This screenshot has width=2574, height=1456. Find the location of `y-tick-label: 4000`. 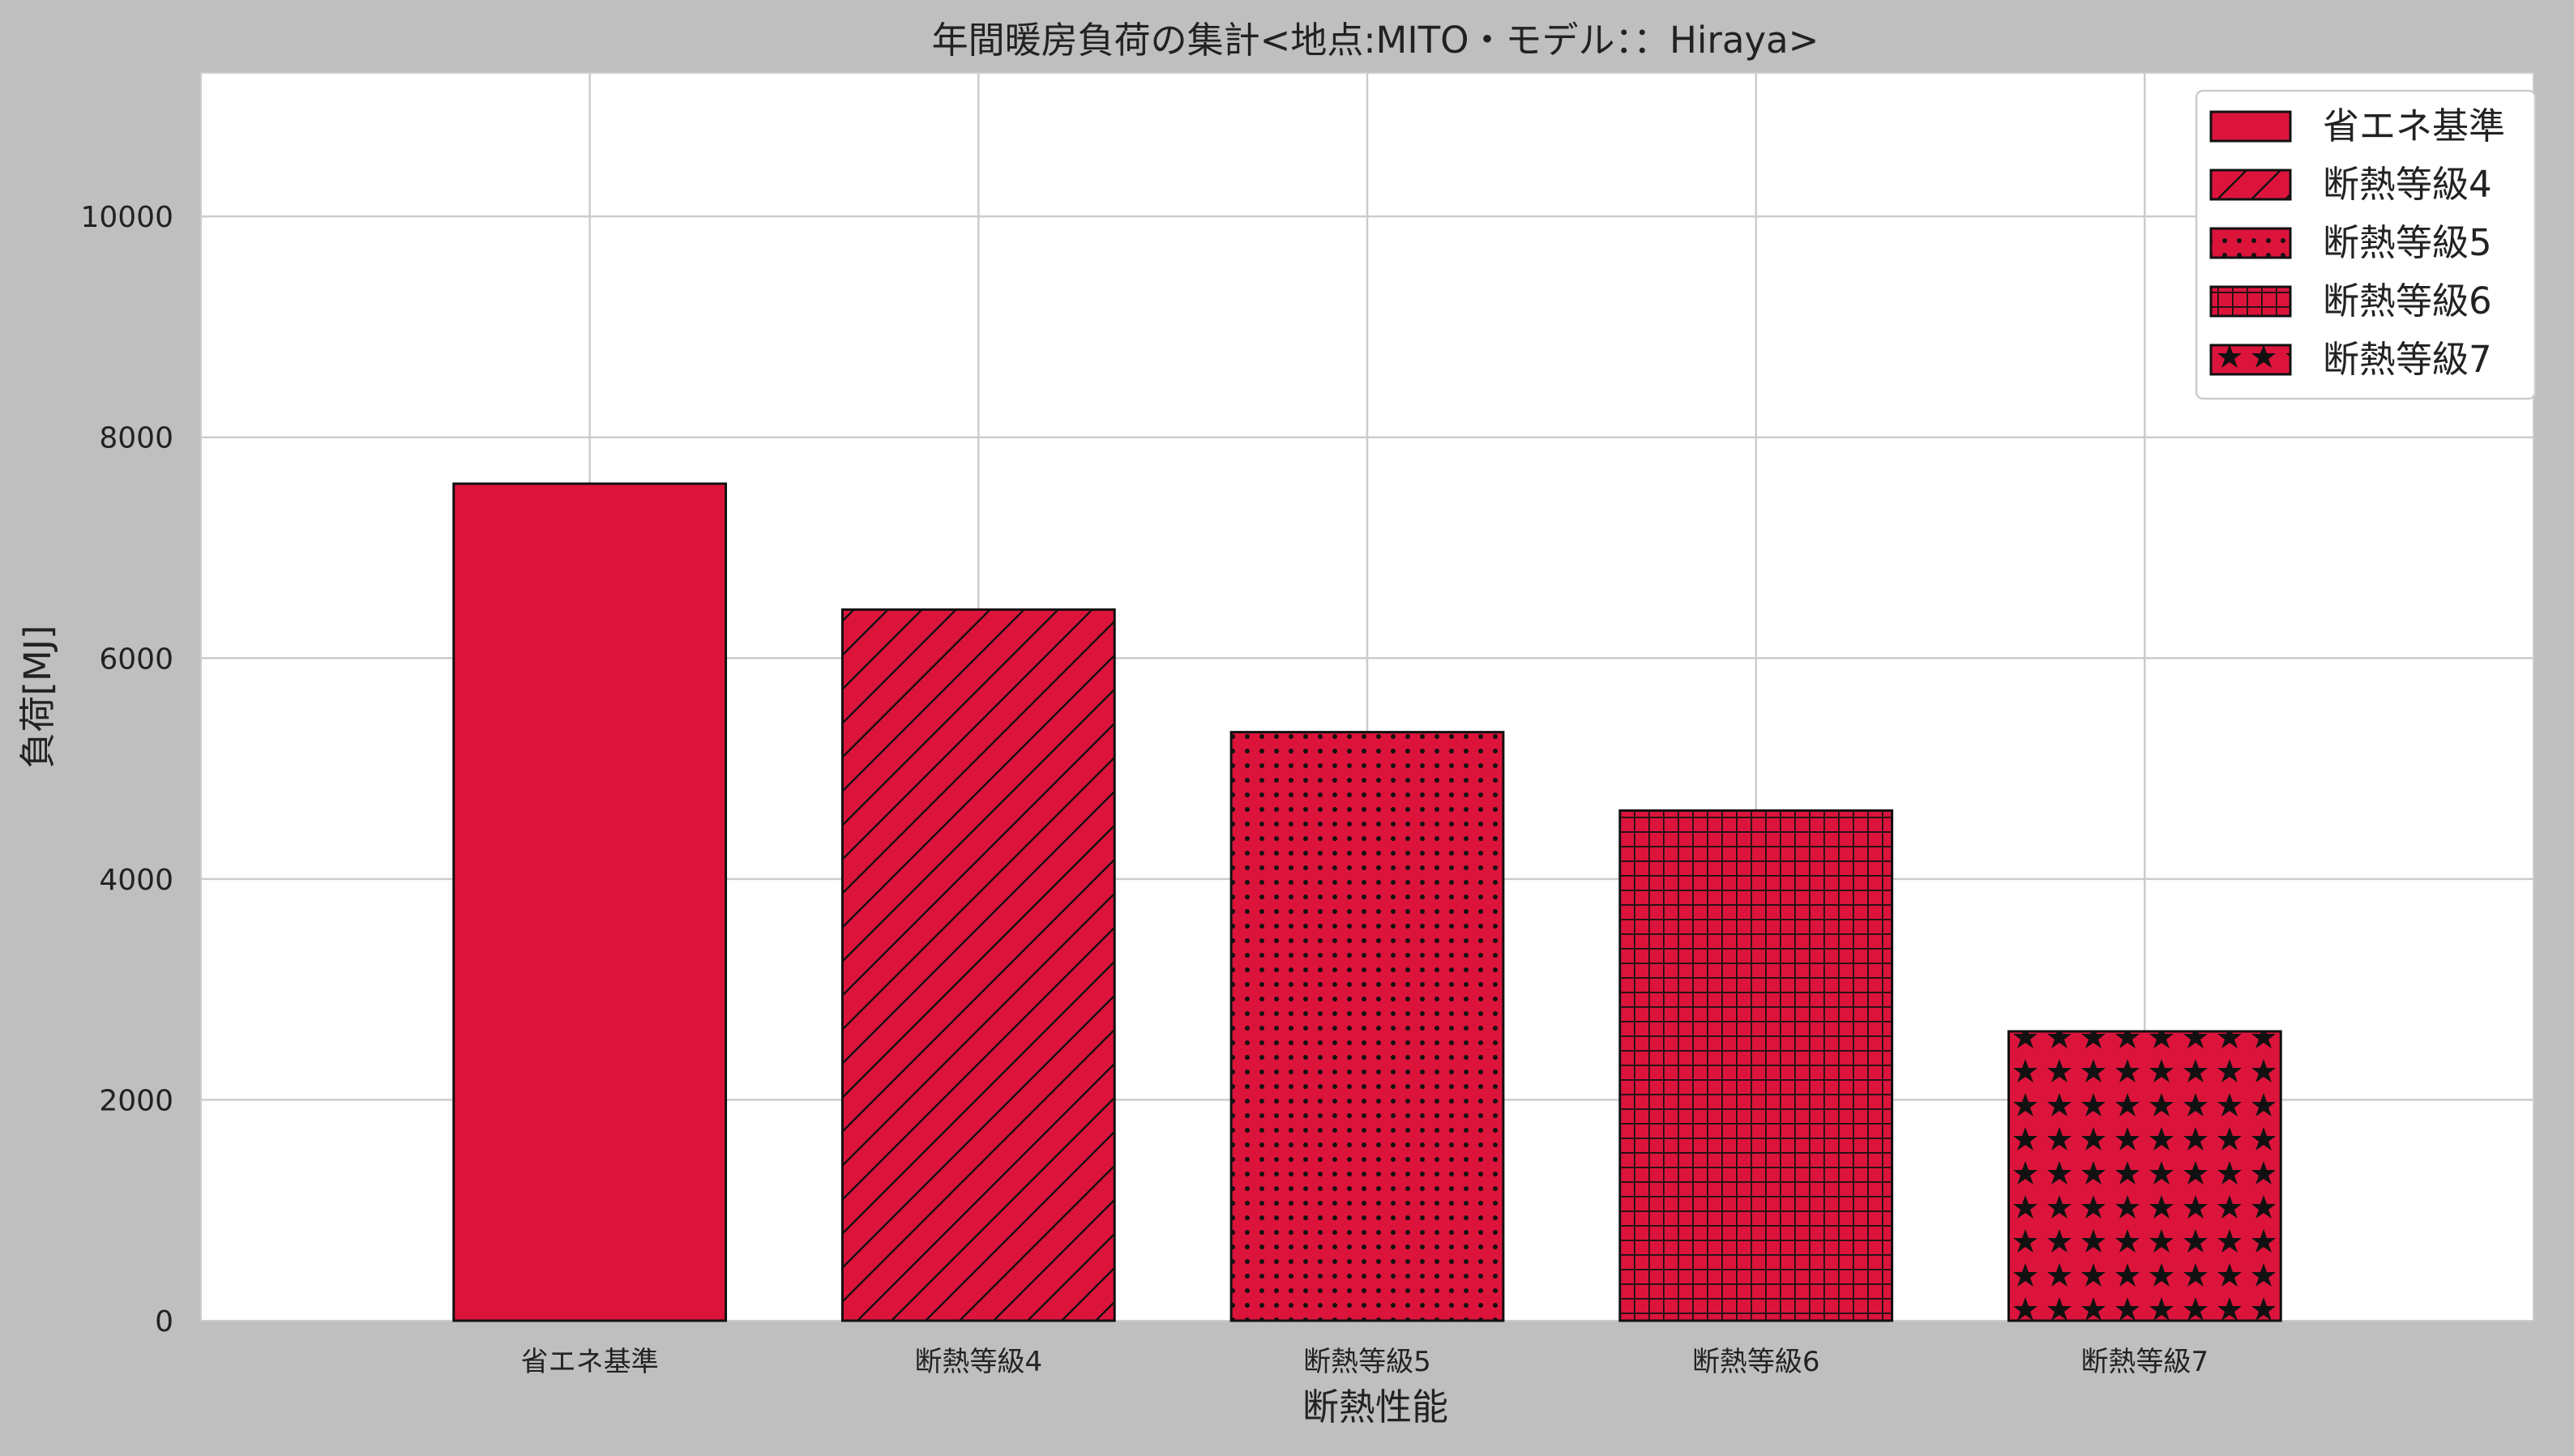

y-tick-label: 4000 is located at coordinates (136, 881).